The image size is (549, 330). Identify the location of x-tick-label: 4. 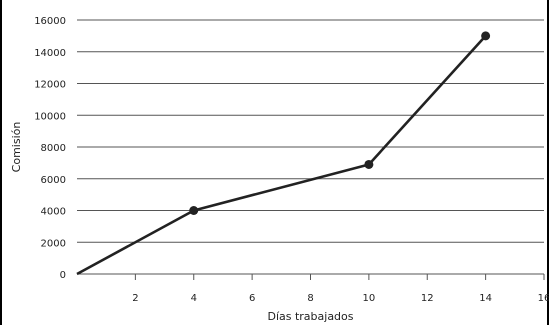
(194, 298).